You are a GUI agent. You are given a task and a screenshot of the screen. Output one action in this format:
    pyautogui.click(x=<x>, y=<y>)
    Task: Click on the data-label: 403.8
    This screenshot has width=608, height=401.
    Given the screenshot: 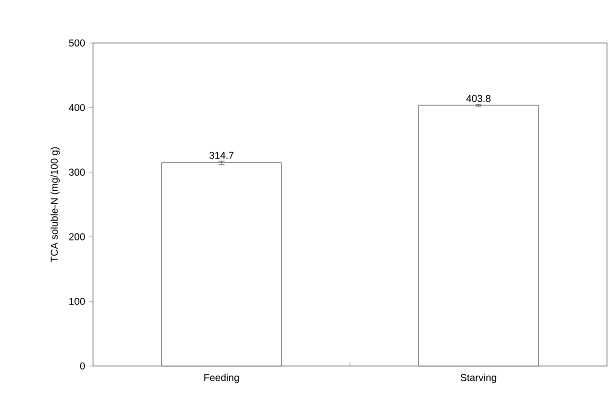 What is the action you would take?
    pyautogui.click(x=478, y=98)
    